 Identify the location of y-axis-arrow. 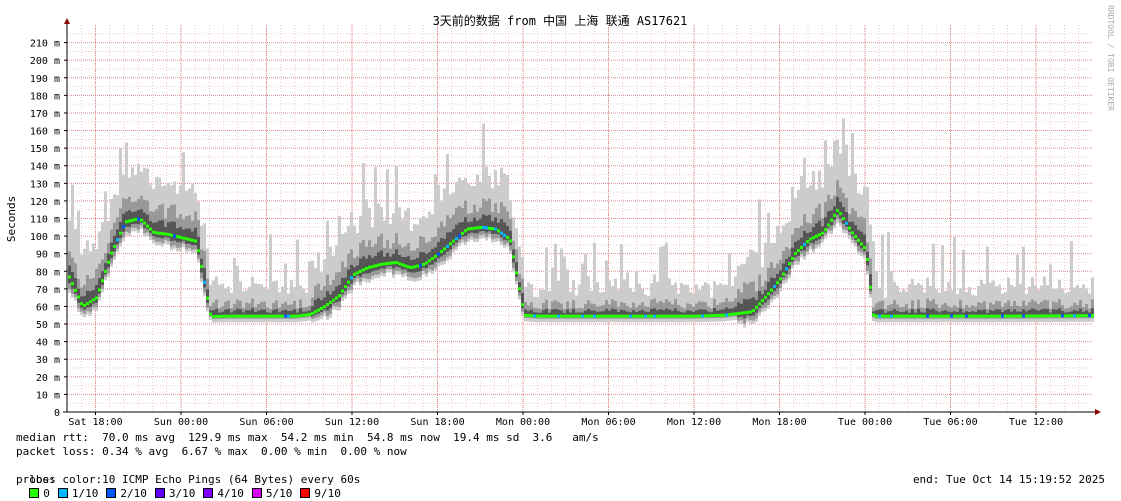
(67, 21).